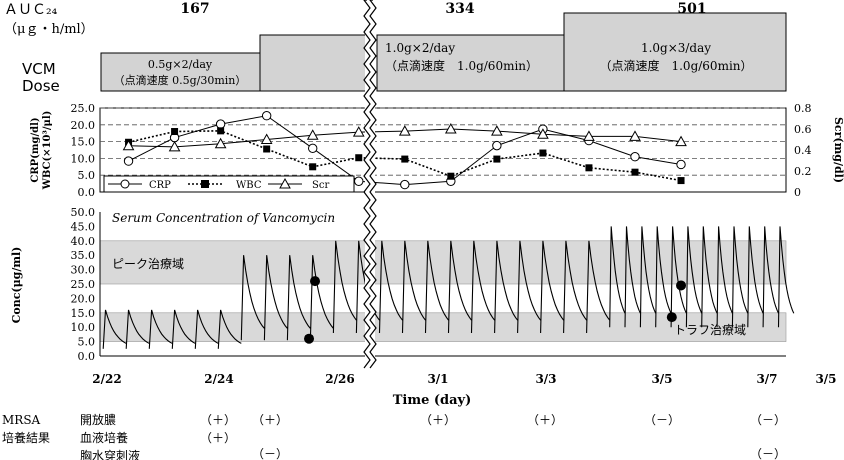 The image size is (844, 460). I want to click on conc-y-tick-label: 30.0, so click(83, 270).